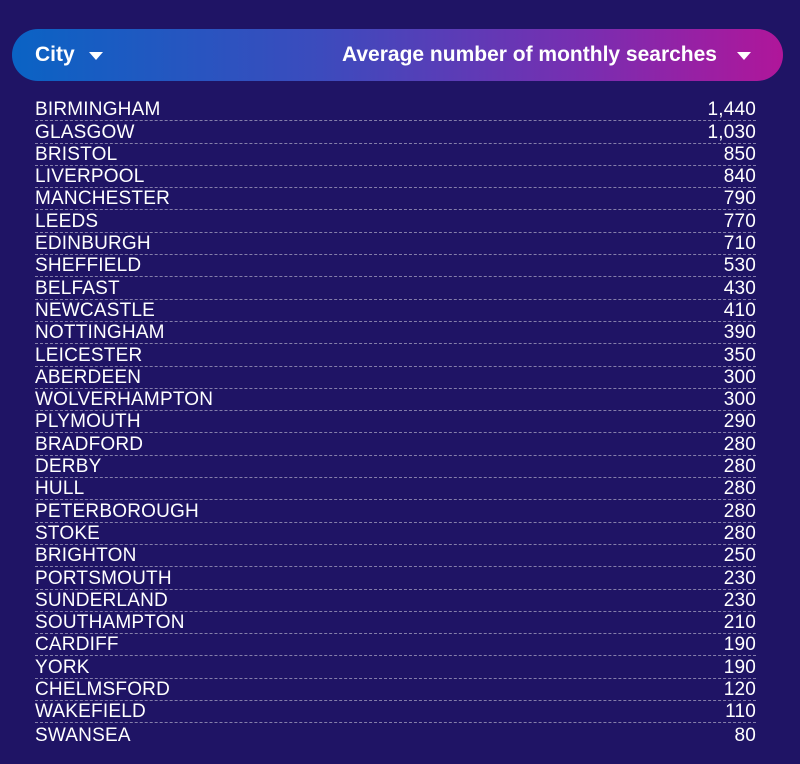 The image size is (800, 764). What do you see at coordinates (395, 623) in the screenshot?
I see `table-row: SOUTHAMPTON 210` at bounding box center [395, 623].